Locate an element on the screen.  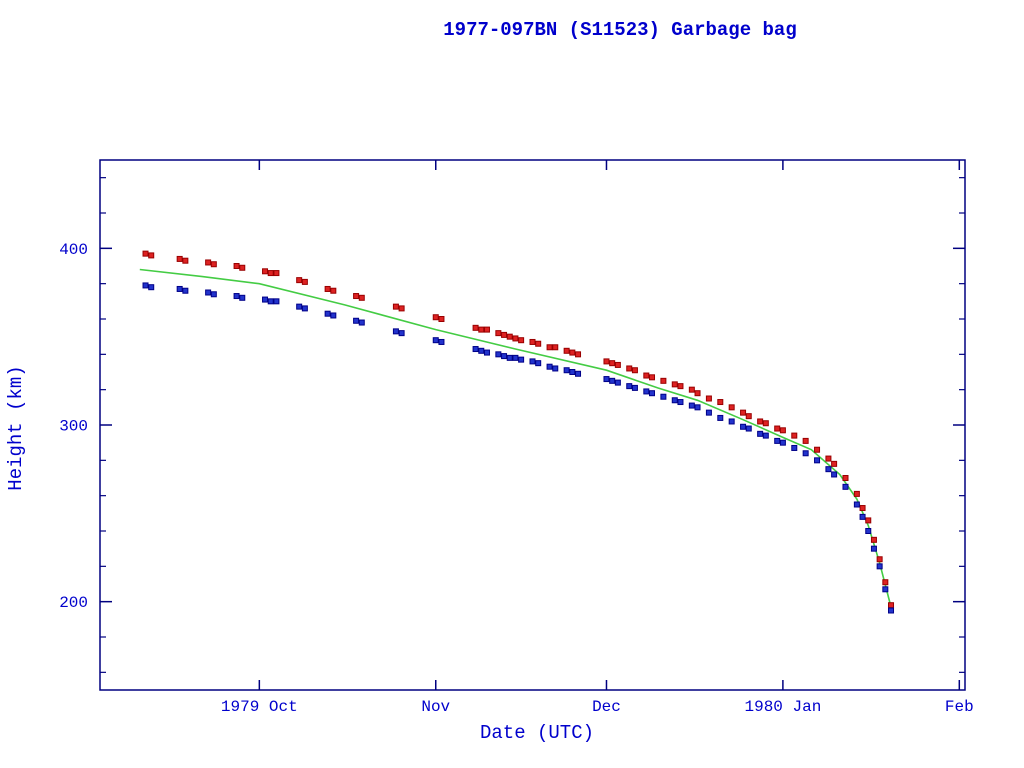
x-tick-label: 1979 Oct is located at coordinates (259, 707).